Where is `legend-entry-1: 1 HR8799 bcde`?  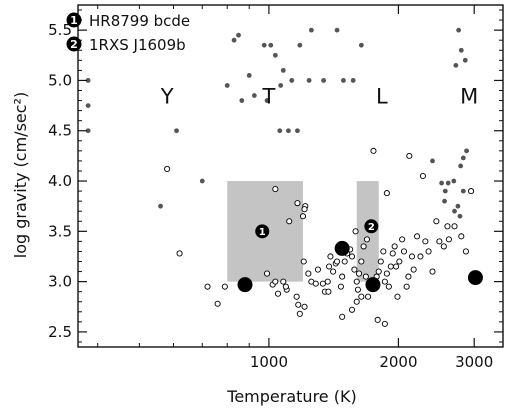
legend-entry-1: 1 HR8799 bcde is located at coordinates (128, 21).